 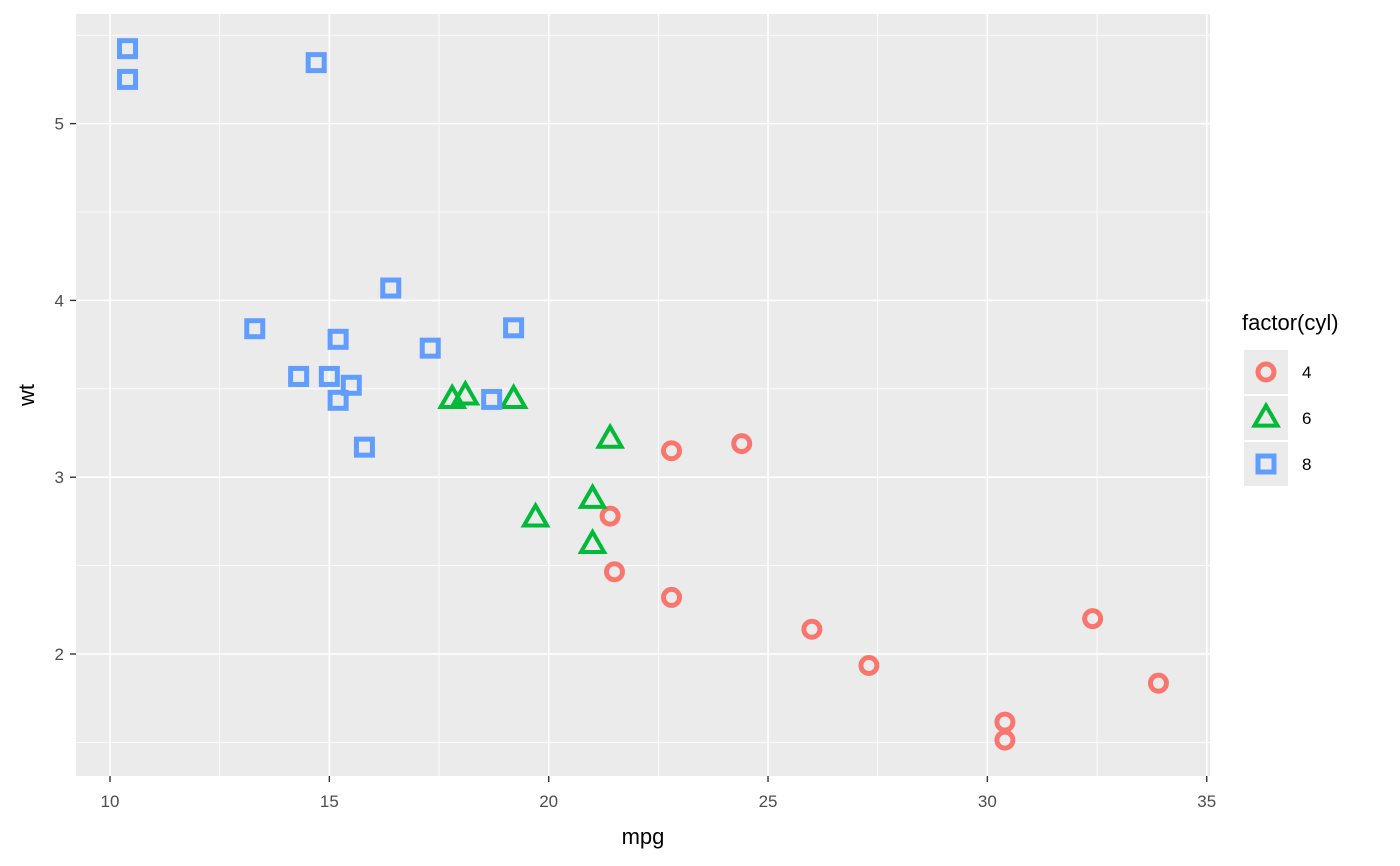 I want to click on legend: factor(cyl) 4 6 8, so click(x=1290, y=398).